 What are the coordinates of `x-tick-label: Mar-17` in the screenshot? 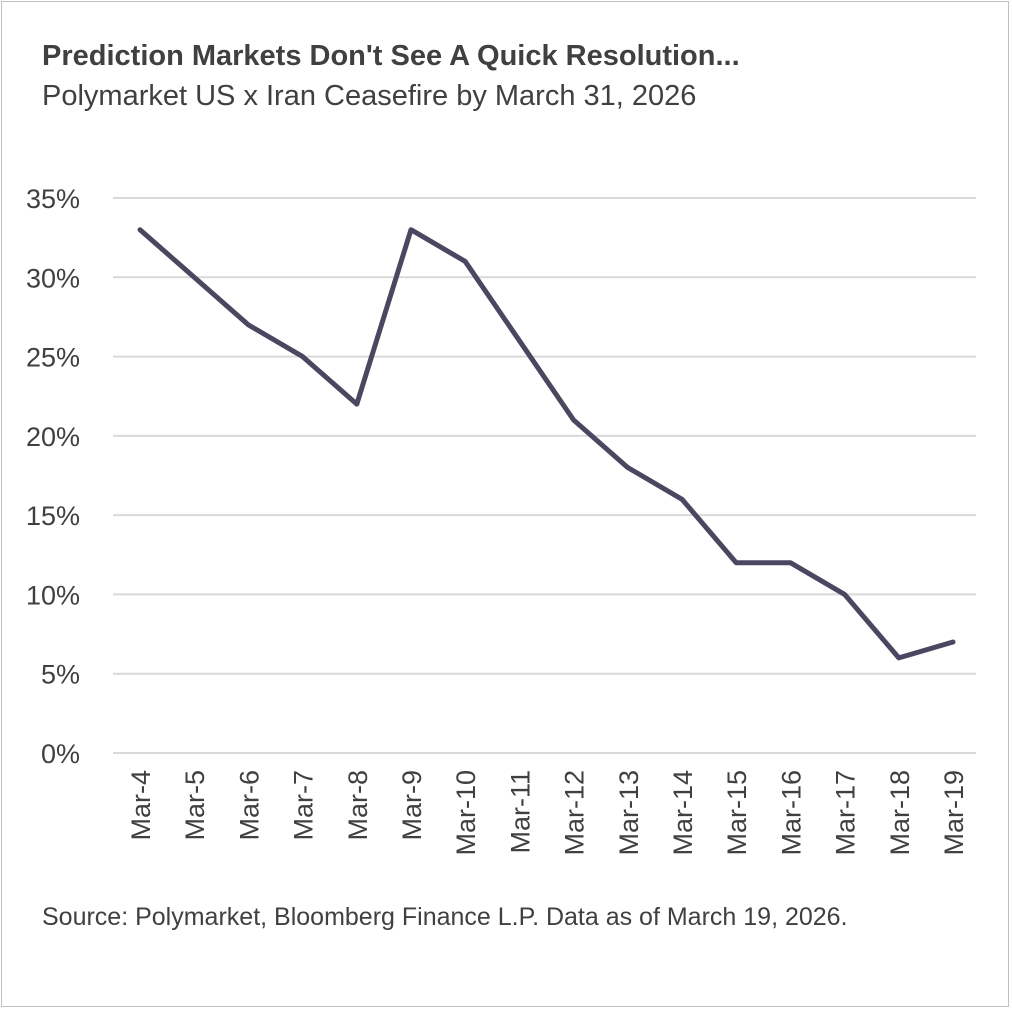 It's located at (846, 813).